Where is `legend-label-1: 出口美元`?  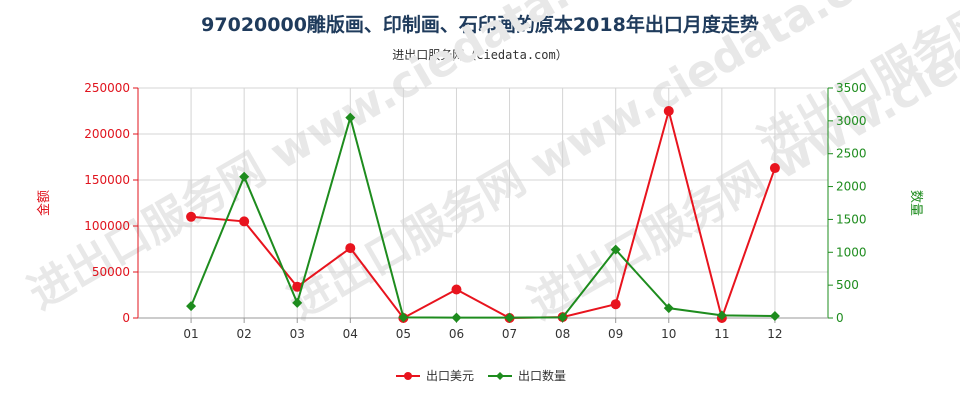
legend-label-1: 出口美元 is located at coordinates (450, 376).